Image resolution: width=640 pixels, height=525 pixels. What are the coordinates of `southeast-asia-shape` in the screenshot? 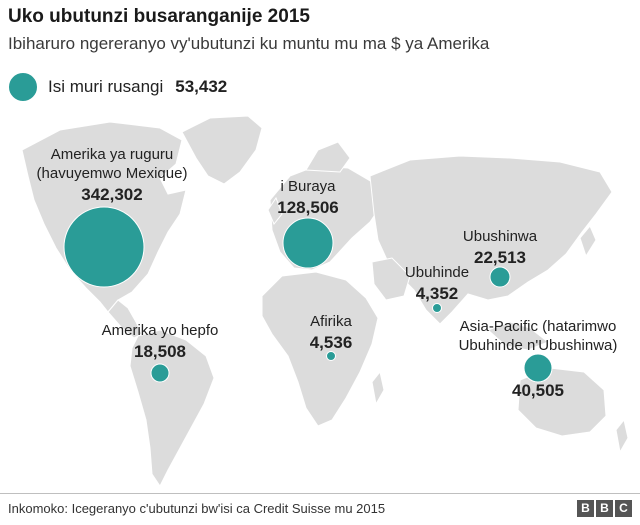 It's located at (518, 336).